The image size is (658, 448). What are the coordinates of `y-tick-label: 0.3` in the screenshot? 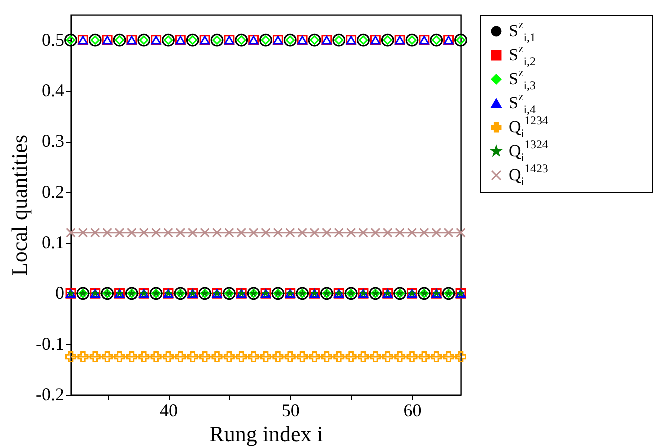 It's located at (53, 141).